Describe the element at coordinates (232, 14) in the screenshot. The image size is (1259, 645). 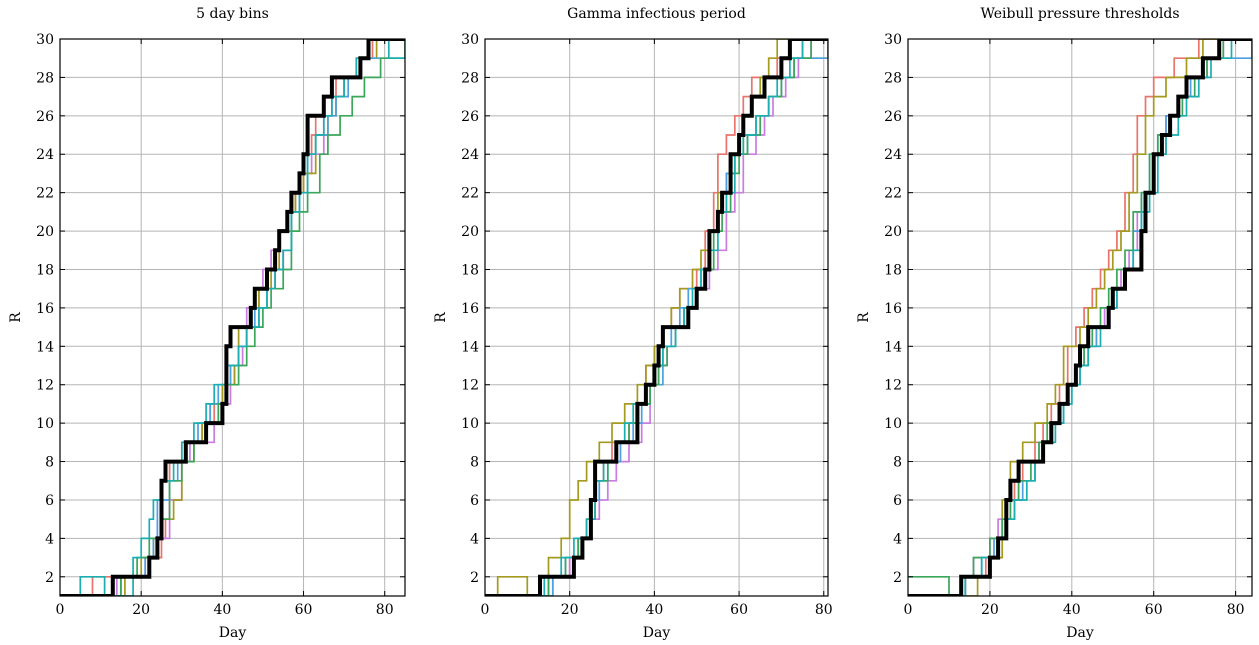
I see `chart-title: 5 day bins` at that location.